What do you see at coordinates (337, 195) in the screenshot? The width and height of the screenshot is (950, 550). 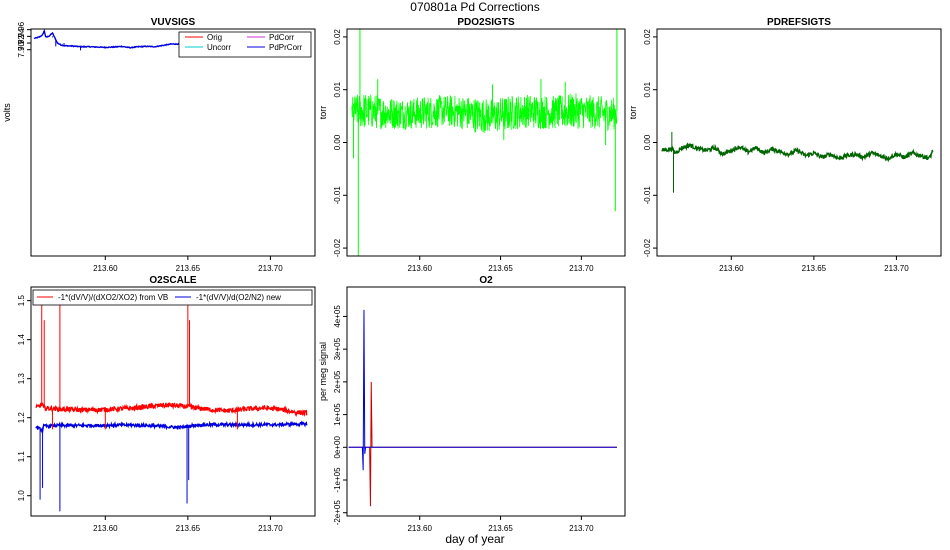 I see `pdo2sigts-ytick-label: -0.01` at bounding box center [337, 195].